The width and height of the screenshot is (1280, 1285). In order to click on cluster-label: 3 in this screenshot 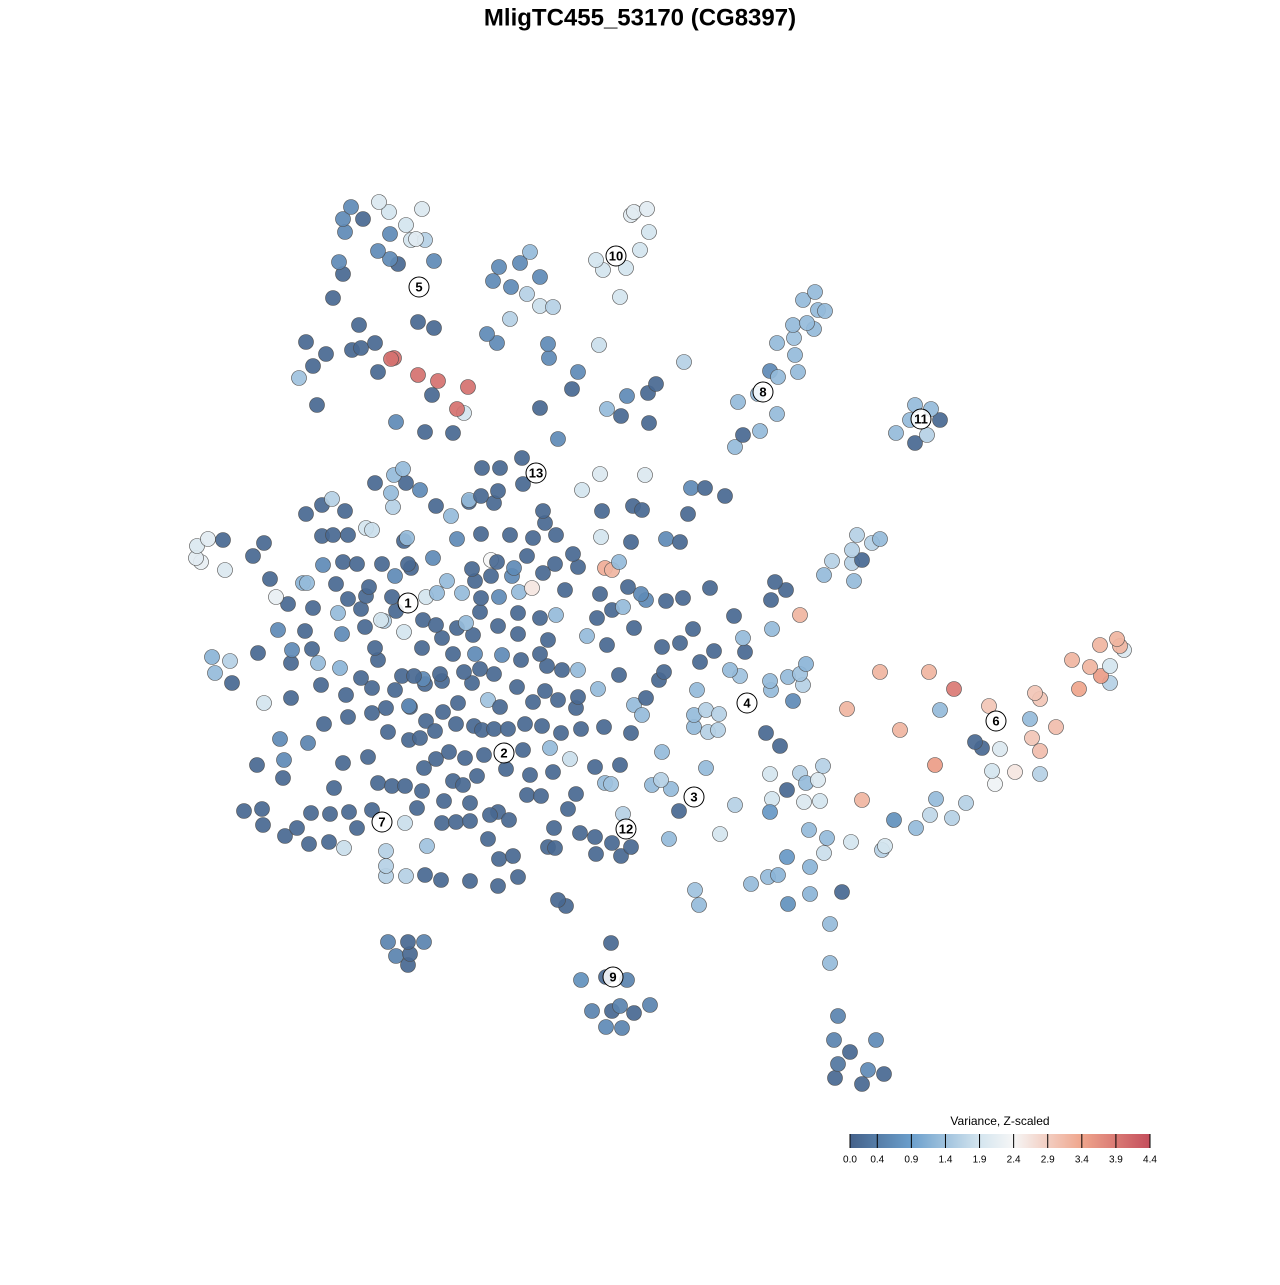, I will do `click(694, 797)`.